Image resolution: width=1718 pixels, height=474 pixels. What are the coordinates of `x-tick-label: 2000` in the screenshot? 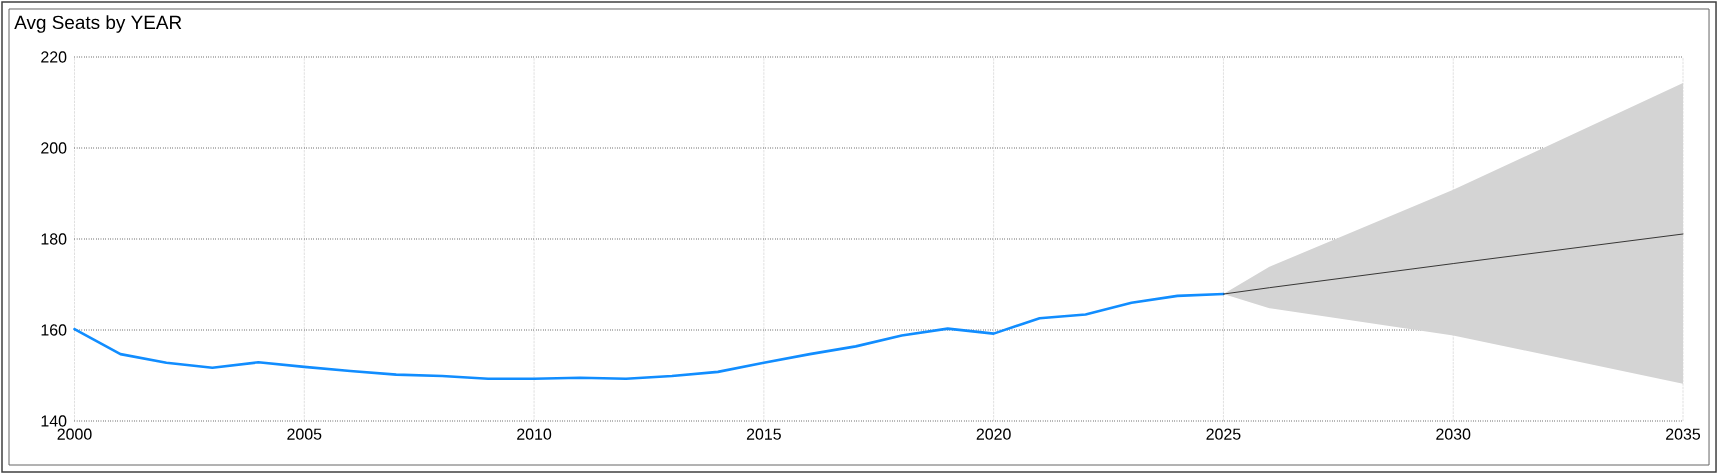 It's located at (74, 434).